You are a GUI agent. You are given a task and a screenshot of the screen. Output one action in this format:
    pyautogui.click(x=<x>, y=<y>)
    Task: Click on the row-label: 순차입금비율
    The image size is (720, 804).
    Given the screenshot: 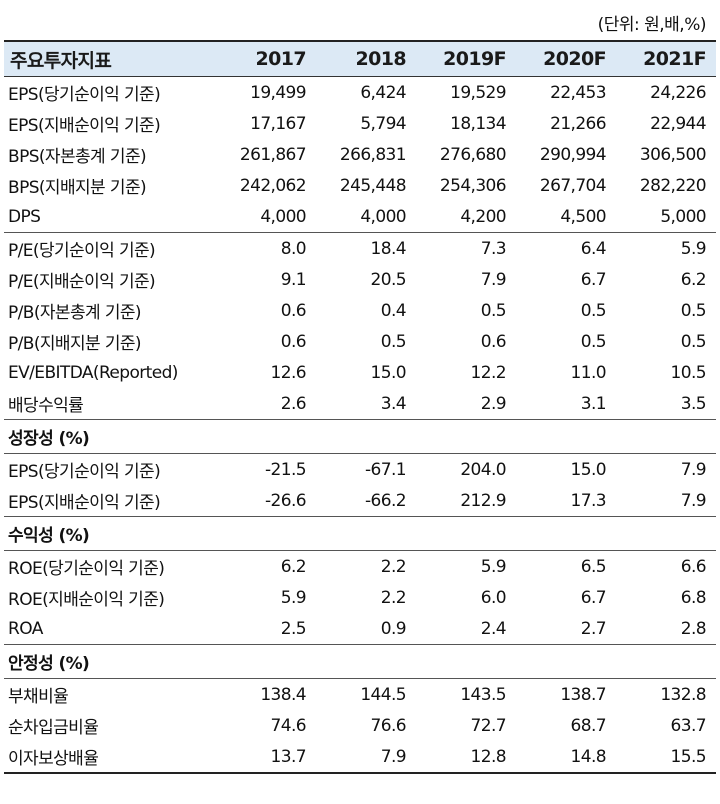 What is the action you would take?
    pyautogui.click(x=53, y=728)
    